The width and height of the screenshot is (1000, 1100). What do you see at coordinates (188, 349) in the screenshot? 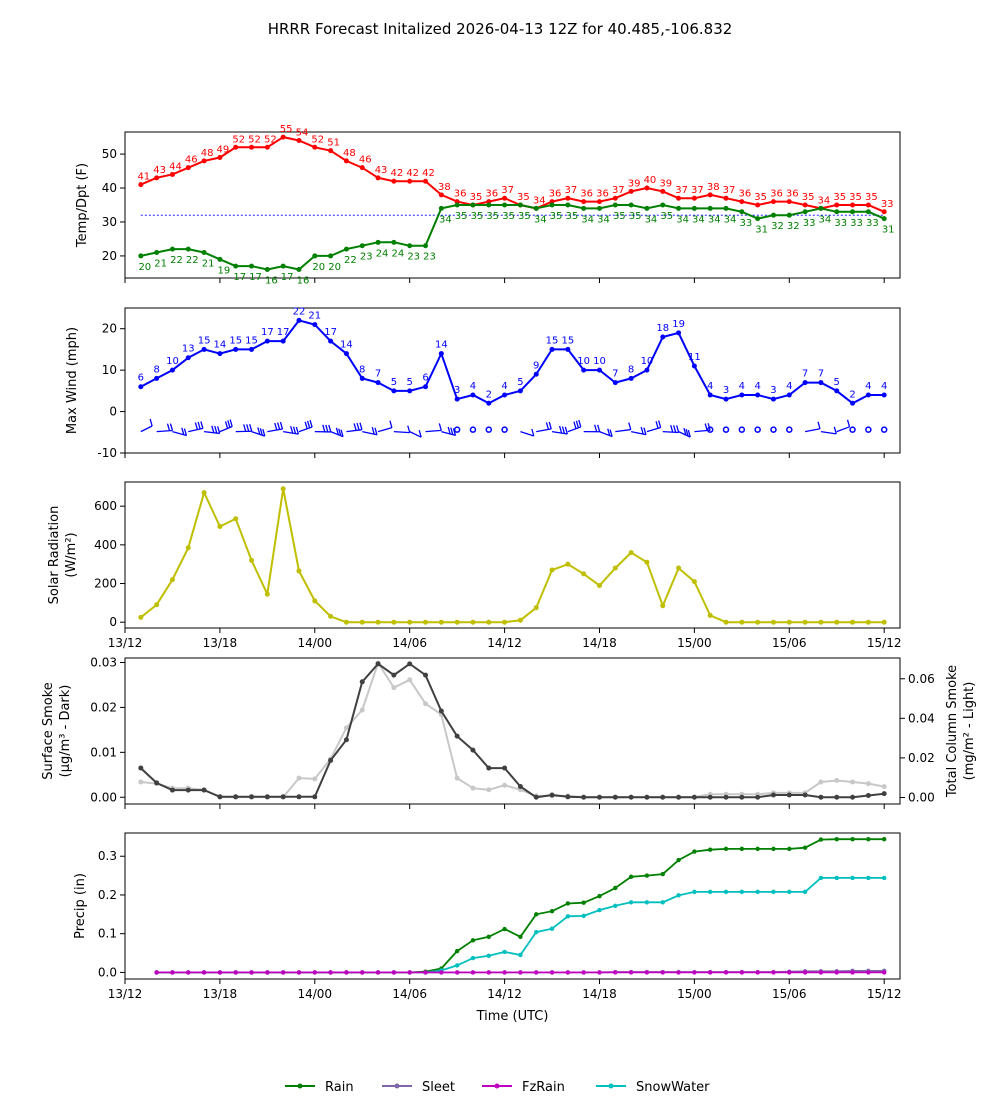
I see `max-wind-data-label: 13` at bounding box center [188, 349].